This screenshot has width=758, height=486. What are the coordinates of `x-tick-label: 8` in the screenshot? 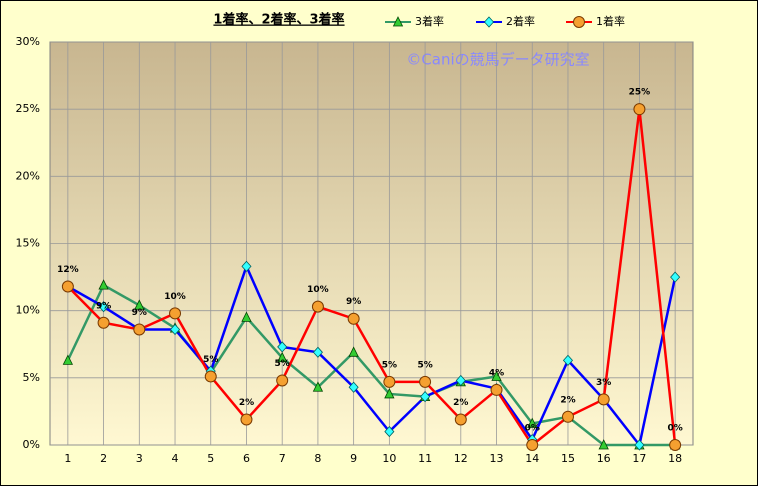 It's located at (317, 458).